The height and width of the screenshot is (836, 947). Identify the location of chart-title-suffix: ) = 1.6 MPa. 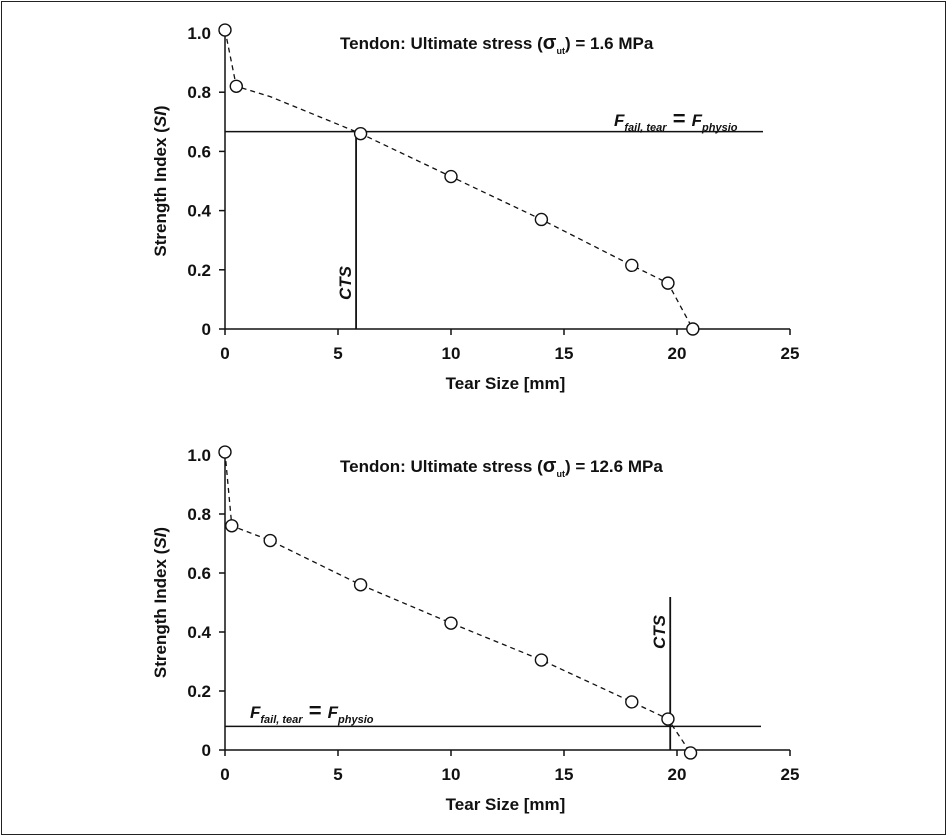
(609, 43).